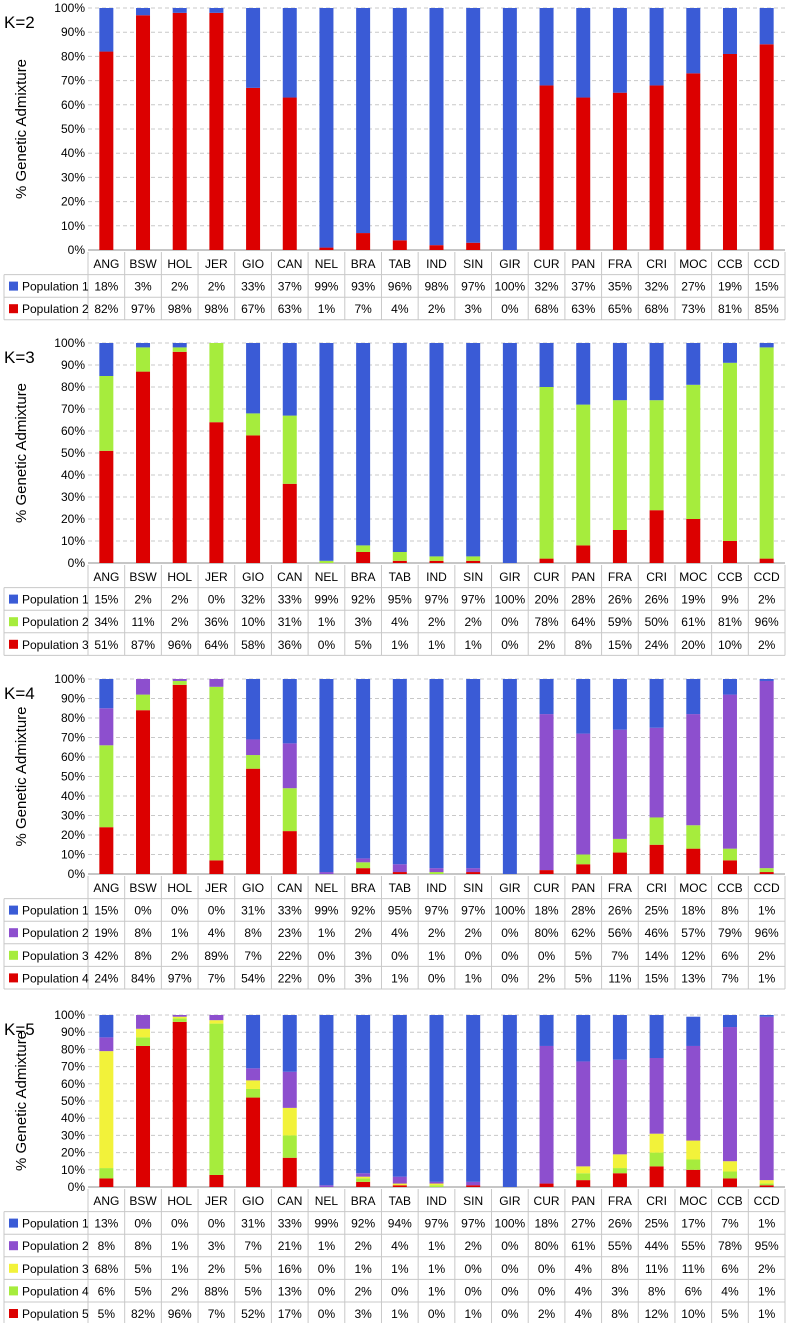  Describe the element at coordinates (546, 1114) in the screenshot. I see `bar-segment-cur-pop2` at that location.